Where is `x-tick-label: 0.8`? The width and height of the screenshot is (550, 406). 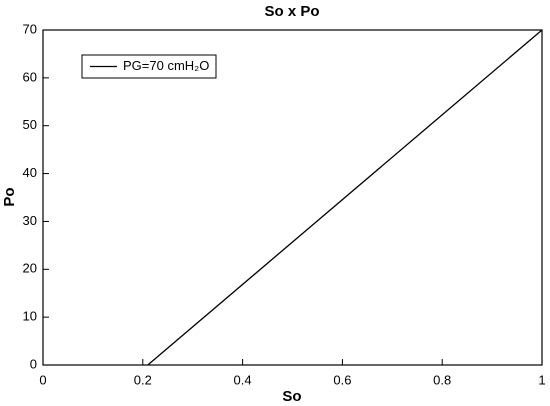
x-tick-label: 0.8 is located at coordinates (442, 379).